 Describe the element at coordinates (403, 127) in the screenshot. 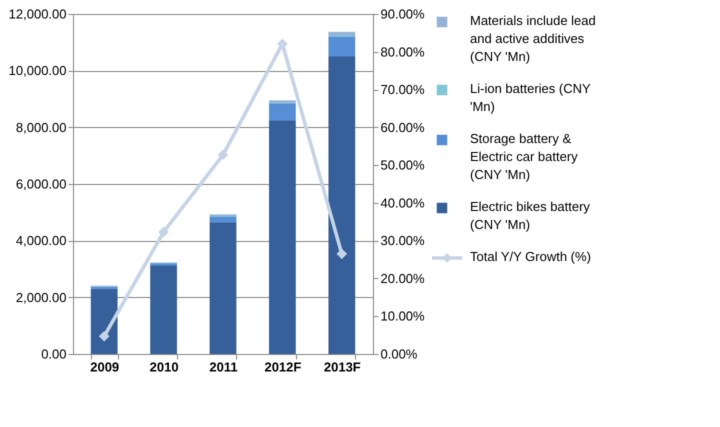

I see `y2-tick-label: 60.00%` at that location.